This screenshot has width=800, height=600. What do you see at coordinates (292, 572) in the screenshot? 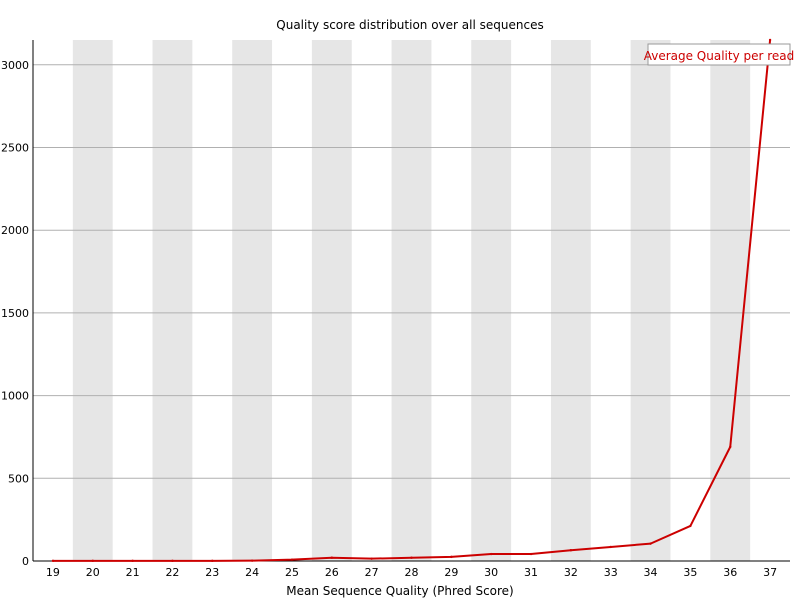
I see `x-tick-label: 25` at bounding box center [292, 572].